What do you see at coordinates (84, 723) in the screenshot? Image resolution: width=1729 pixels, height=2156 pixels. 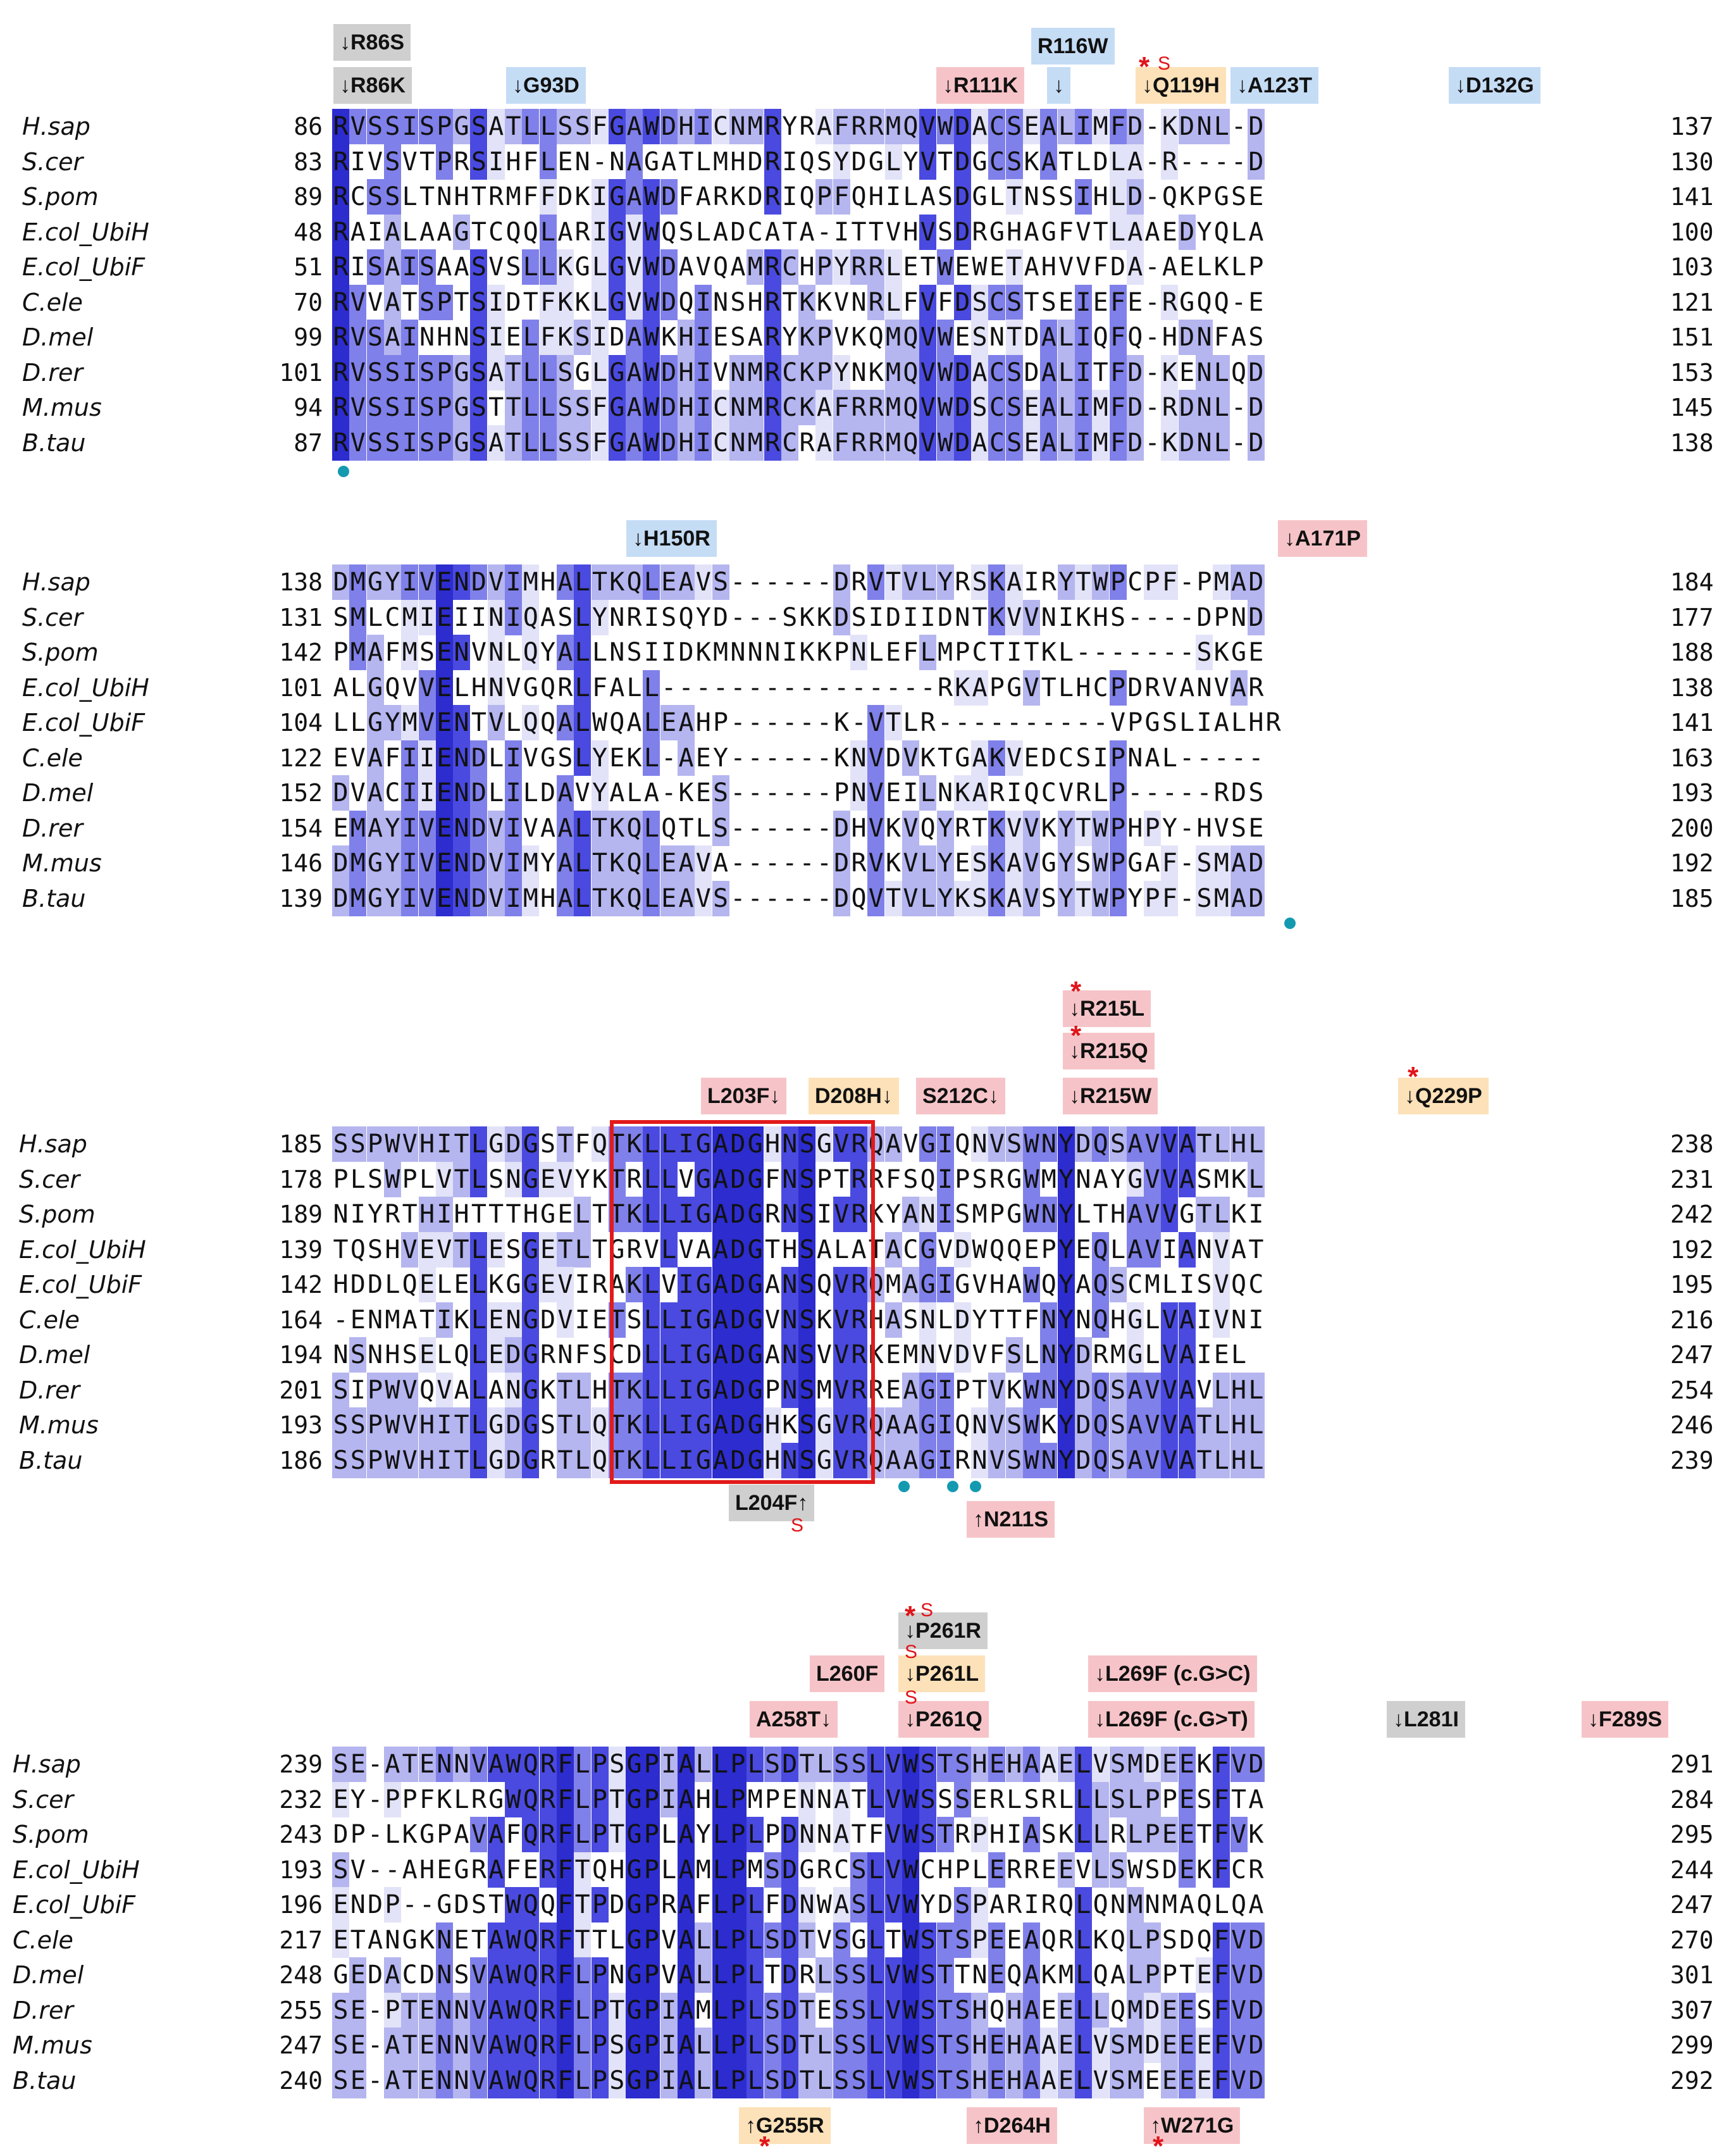 I see `species-name: E.col_UbiF` at bounding box center [84, 723].